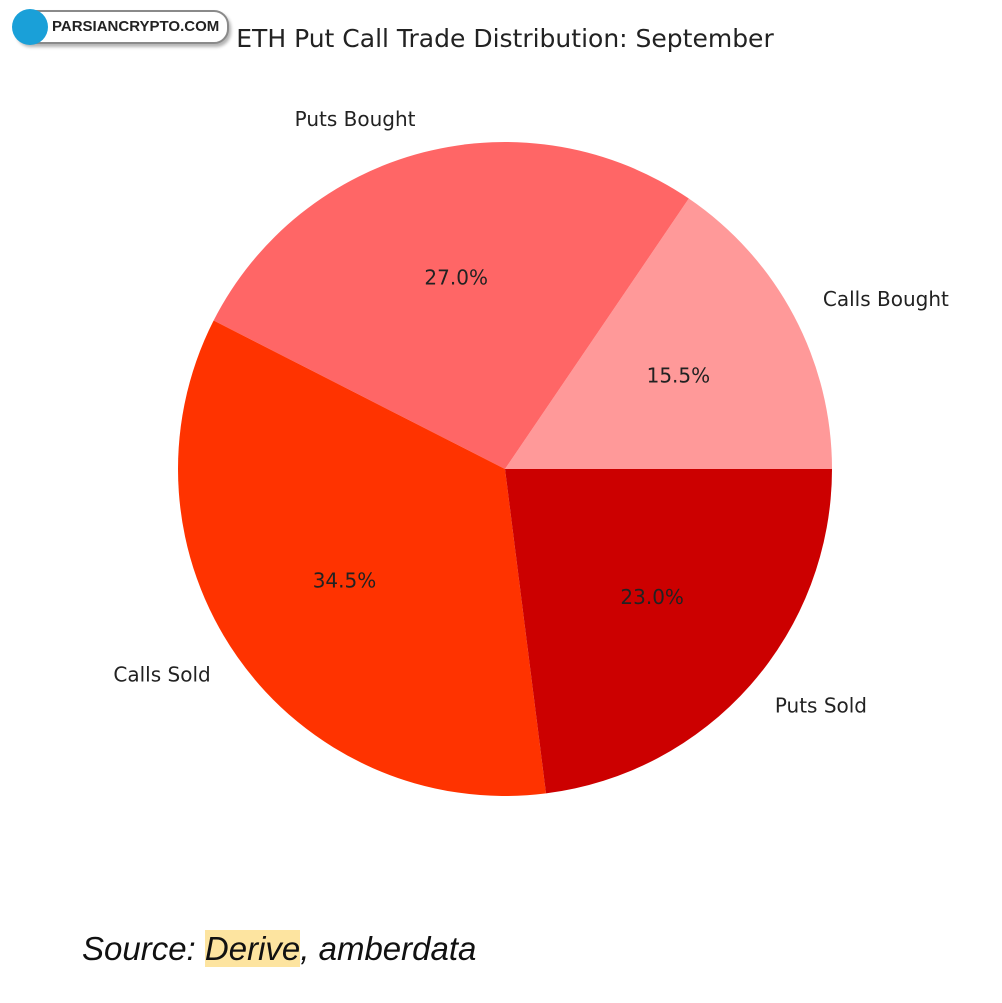  Describe the element at coordinates (886, 299) in the screenshot. I see `slice-label: Calls Bought` at that location.